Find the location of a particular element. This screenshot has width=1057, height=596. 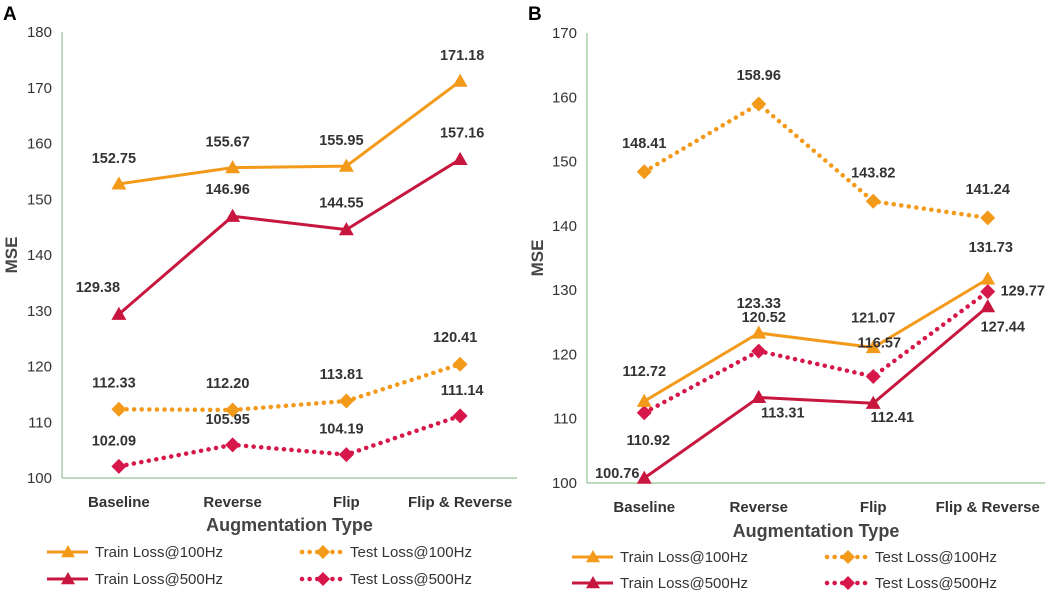

data-label: 112.20 is located at coordinates (228, 384).